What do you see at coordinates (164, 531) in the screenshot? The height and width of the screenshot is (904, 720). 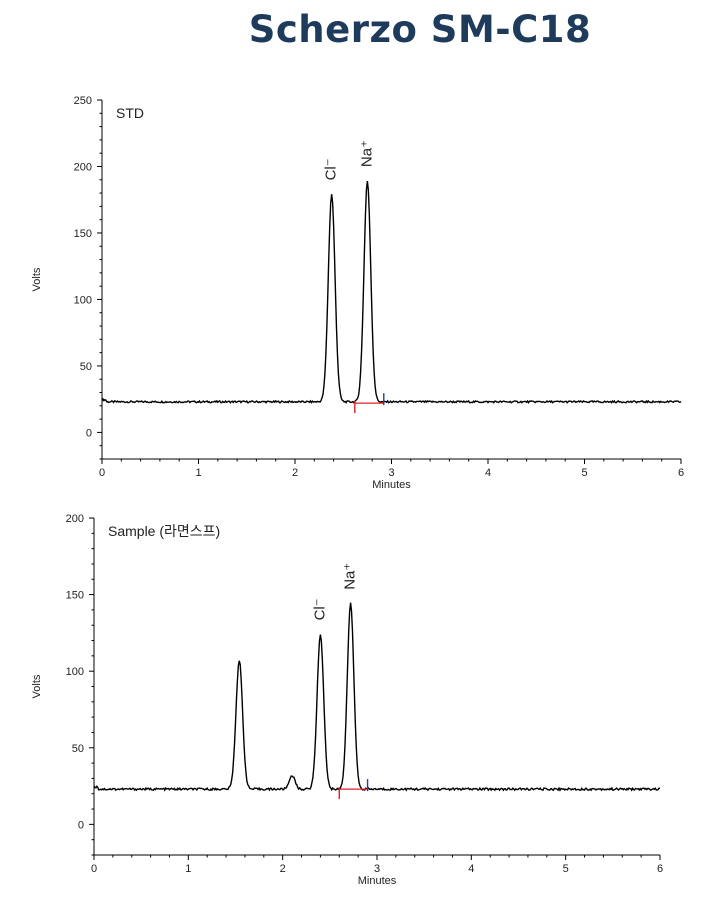 I see `panel-label: Sample (라면스프)` at bounding box center [164, 531].